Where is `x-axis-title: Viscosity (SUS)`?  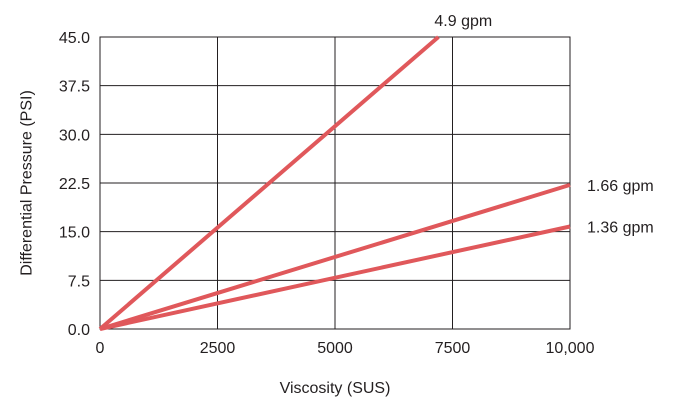 x-axis-title: Viscosity (SUS) is located at coordinates (335, 388).